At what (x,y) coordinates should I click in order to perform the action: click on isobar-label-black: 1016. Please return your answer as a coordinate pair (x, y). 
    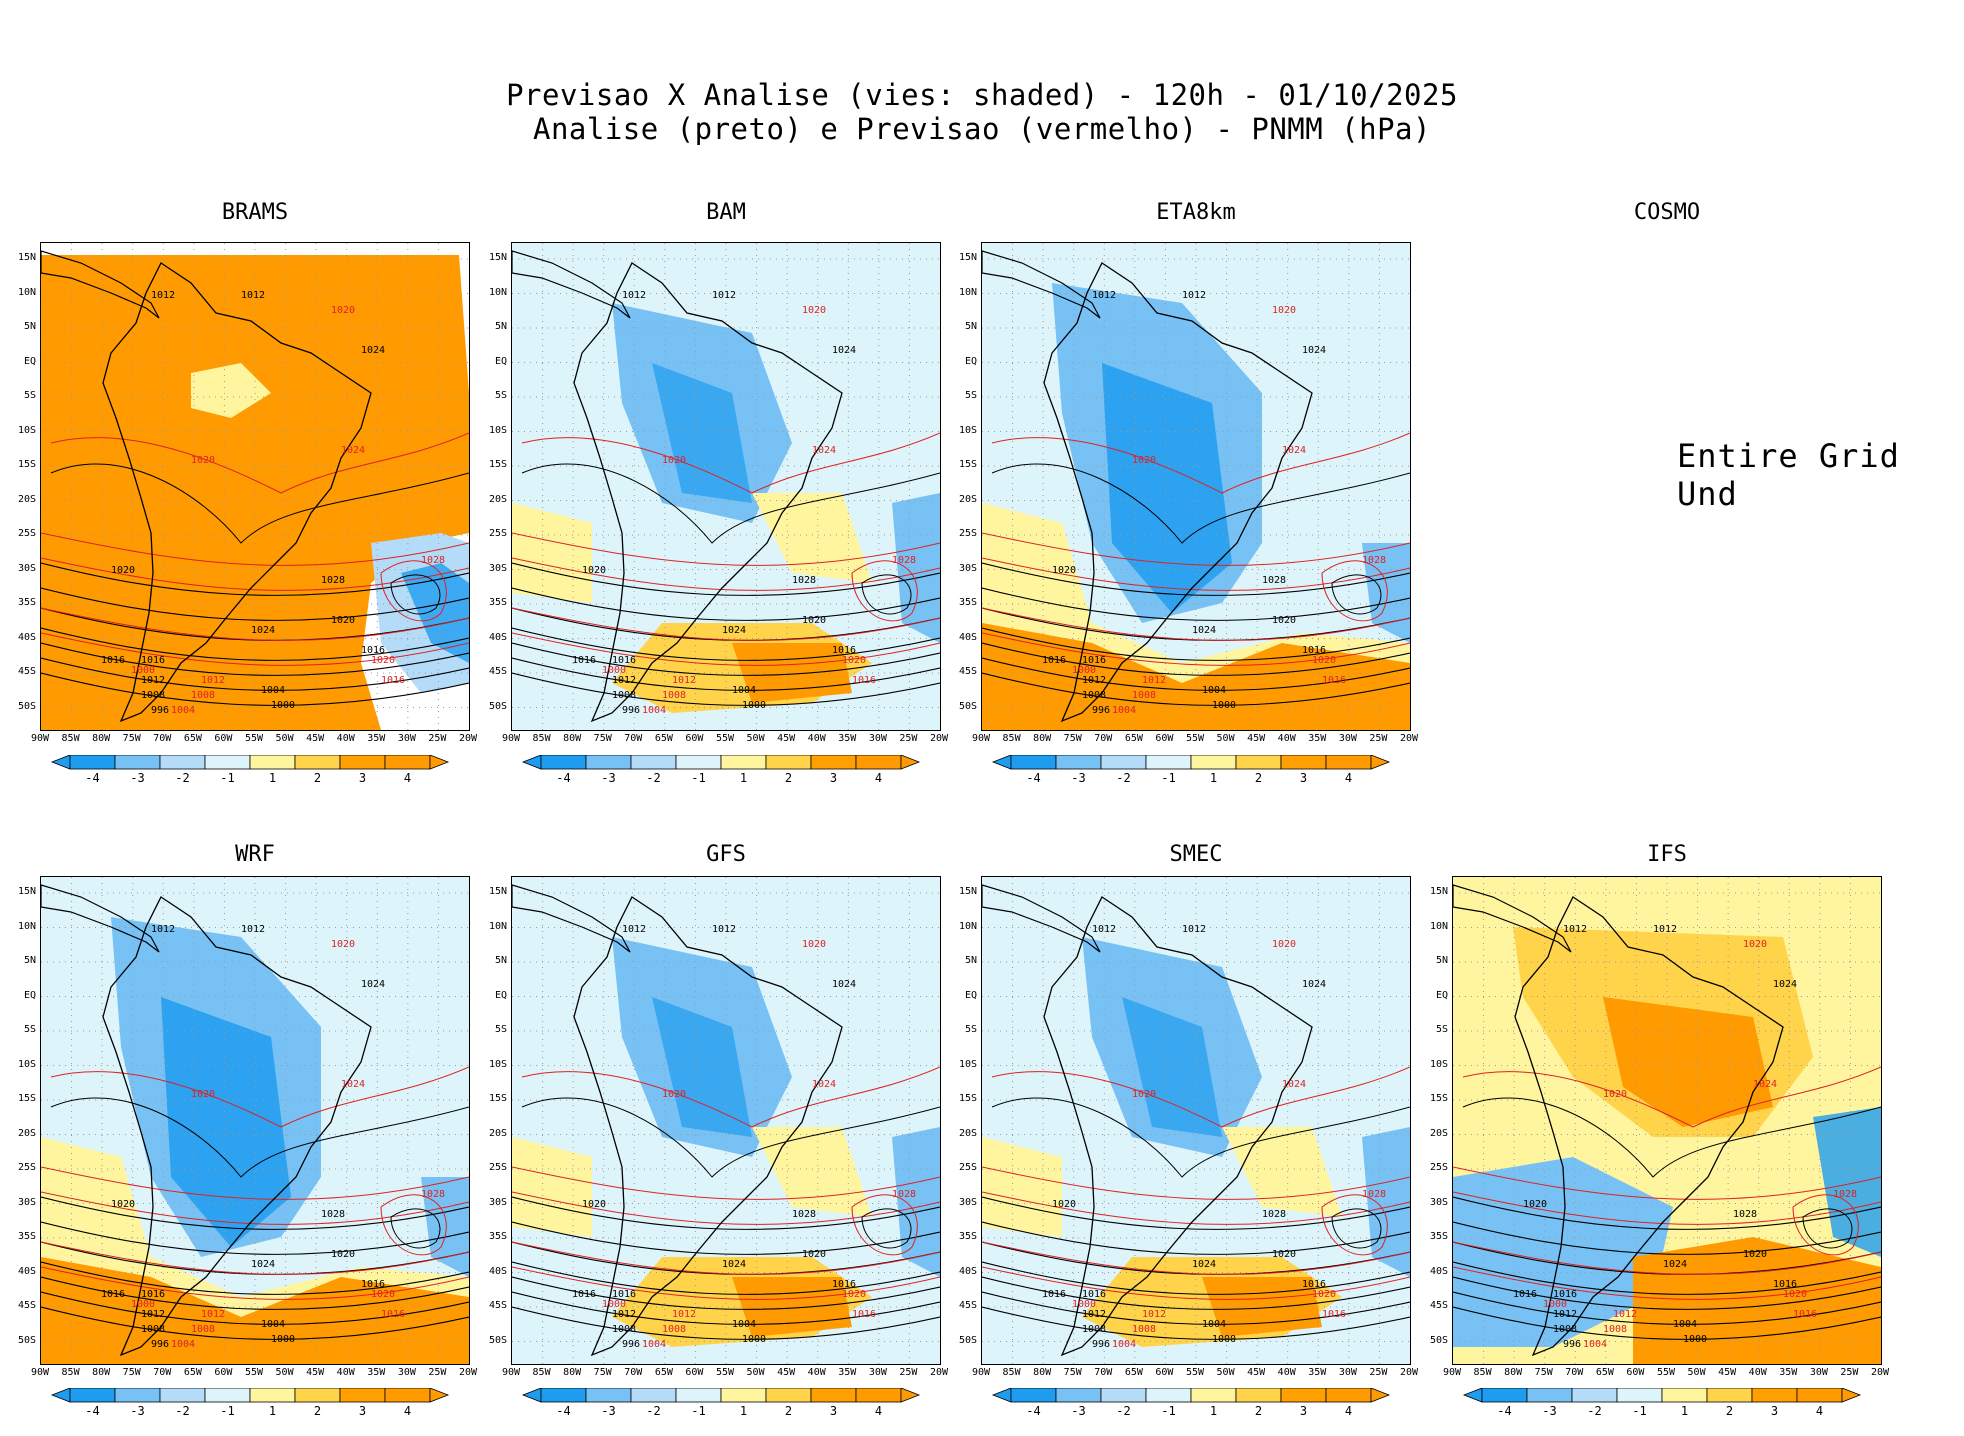
    Looking at the image, I should click on (113, 660).